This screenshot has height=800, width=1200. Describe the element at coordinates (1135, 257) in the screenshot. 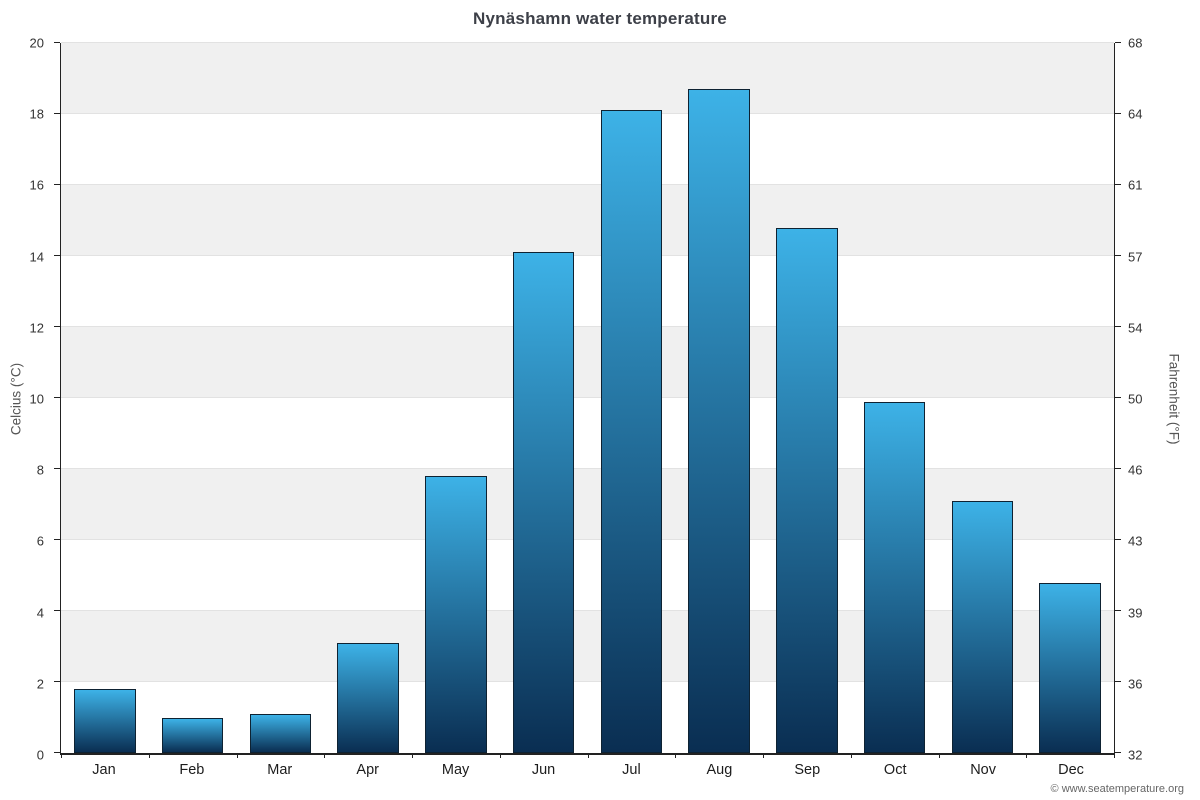

I see `y-tick-label-fahrenheit: 57` at that location.